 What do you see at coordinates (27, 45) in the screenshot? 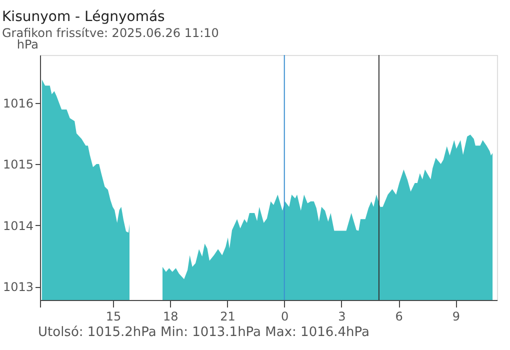
I see `y-axis-title: hPa` at bounding box center [27, 45].